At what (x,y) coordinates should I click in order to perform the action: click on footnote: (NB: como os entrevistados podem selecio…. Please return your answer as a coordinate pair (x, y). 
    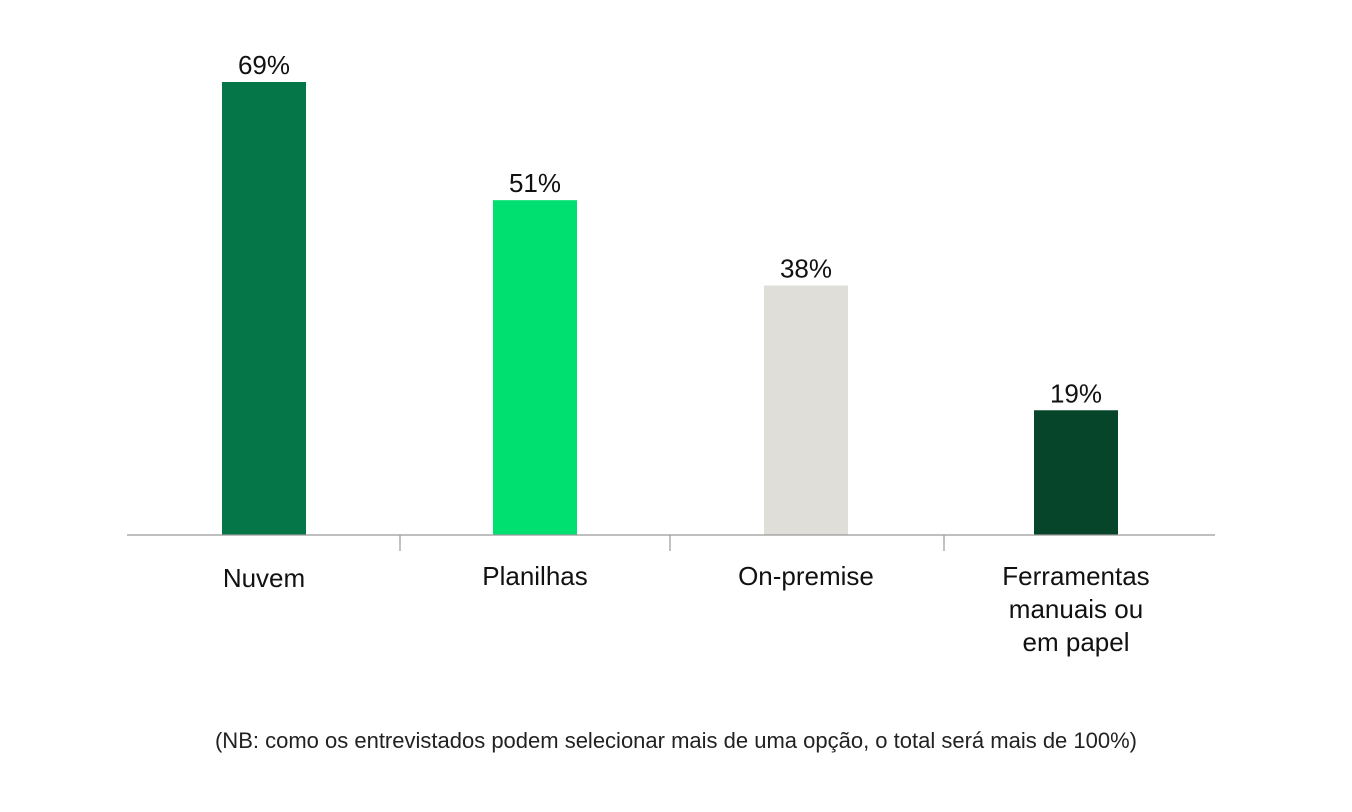
    Looking at the image, I should click on (675, 740).